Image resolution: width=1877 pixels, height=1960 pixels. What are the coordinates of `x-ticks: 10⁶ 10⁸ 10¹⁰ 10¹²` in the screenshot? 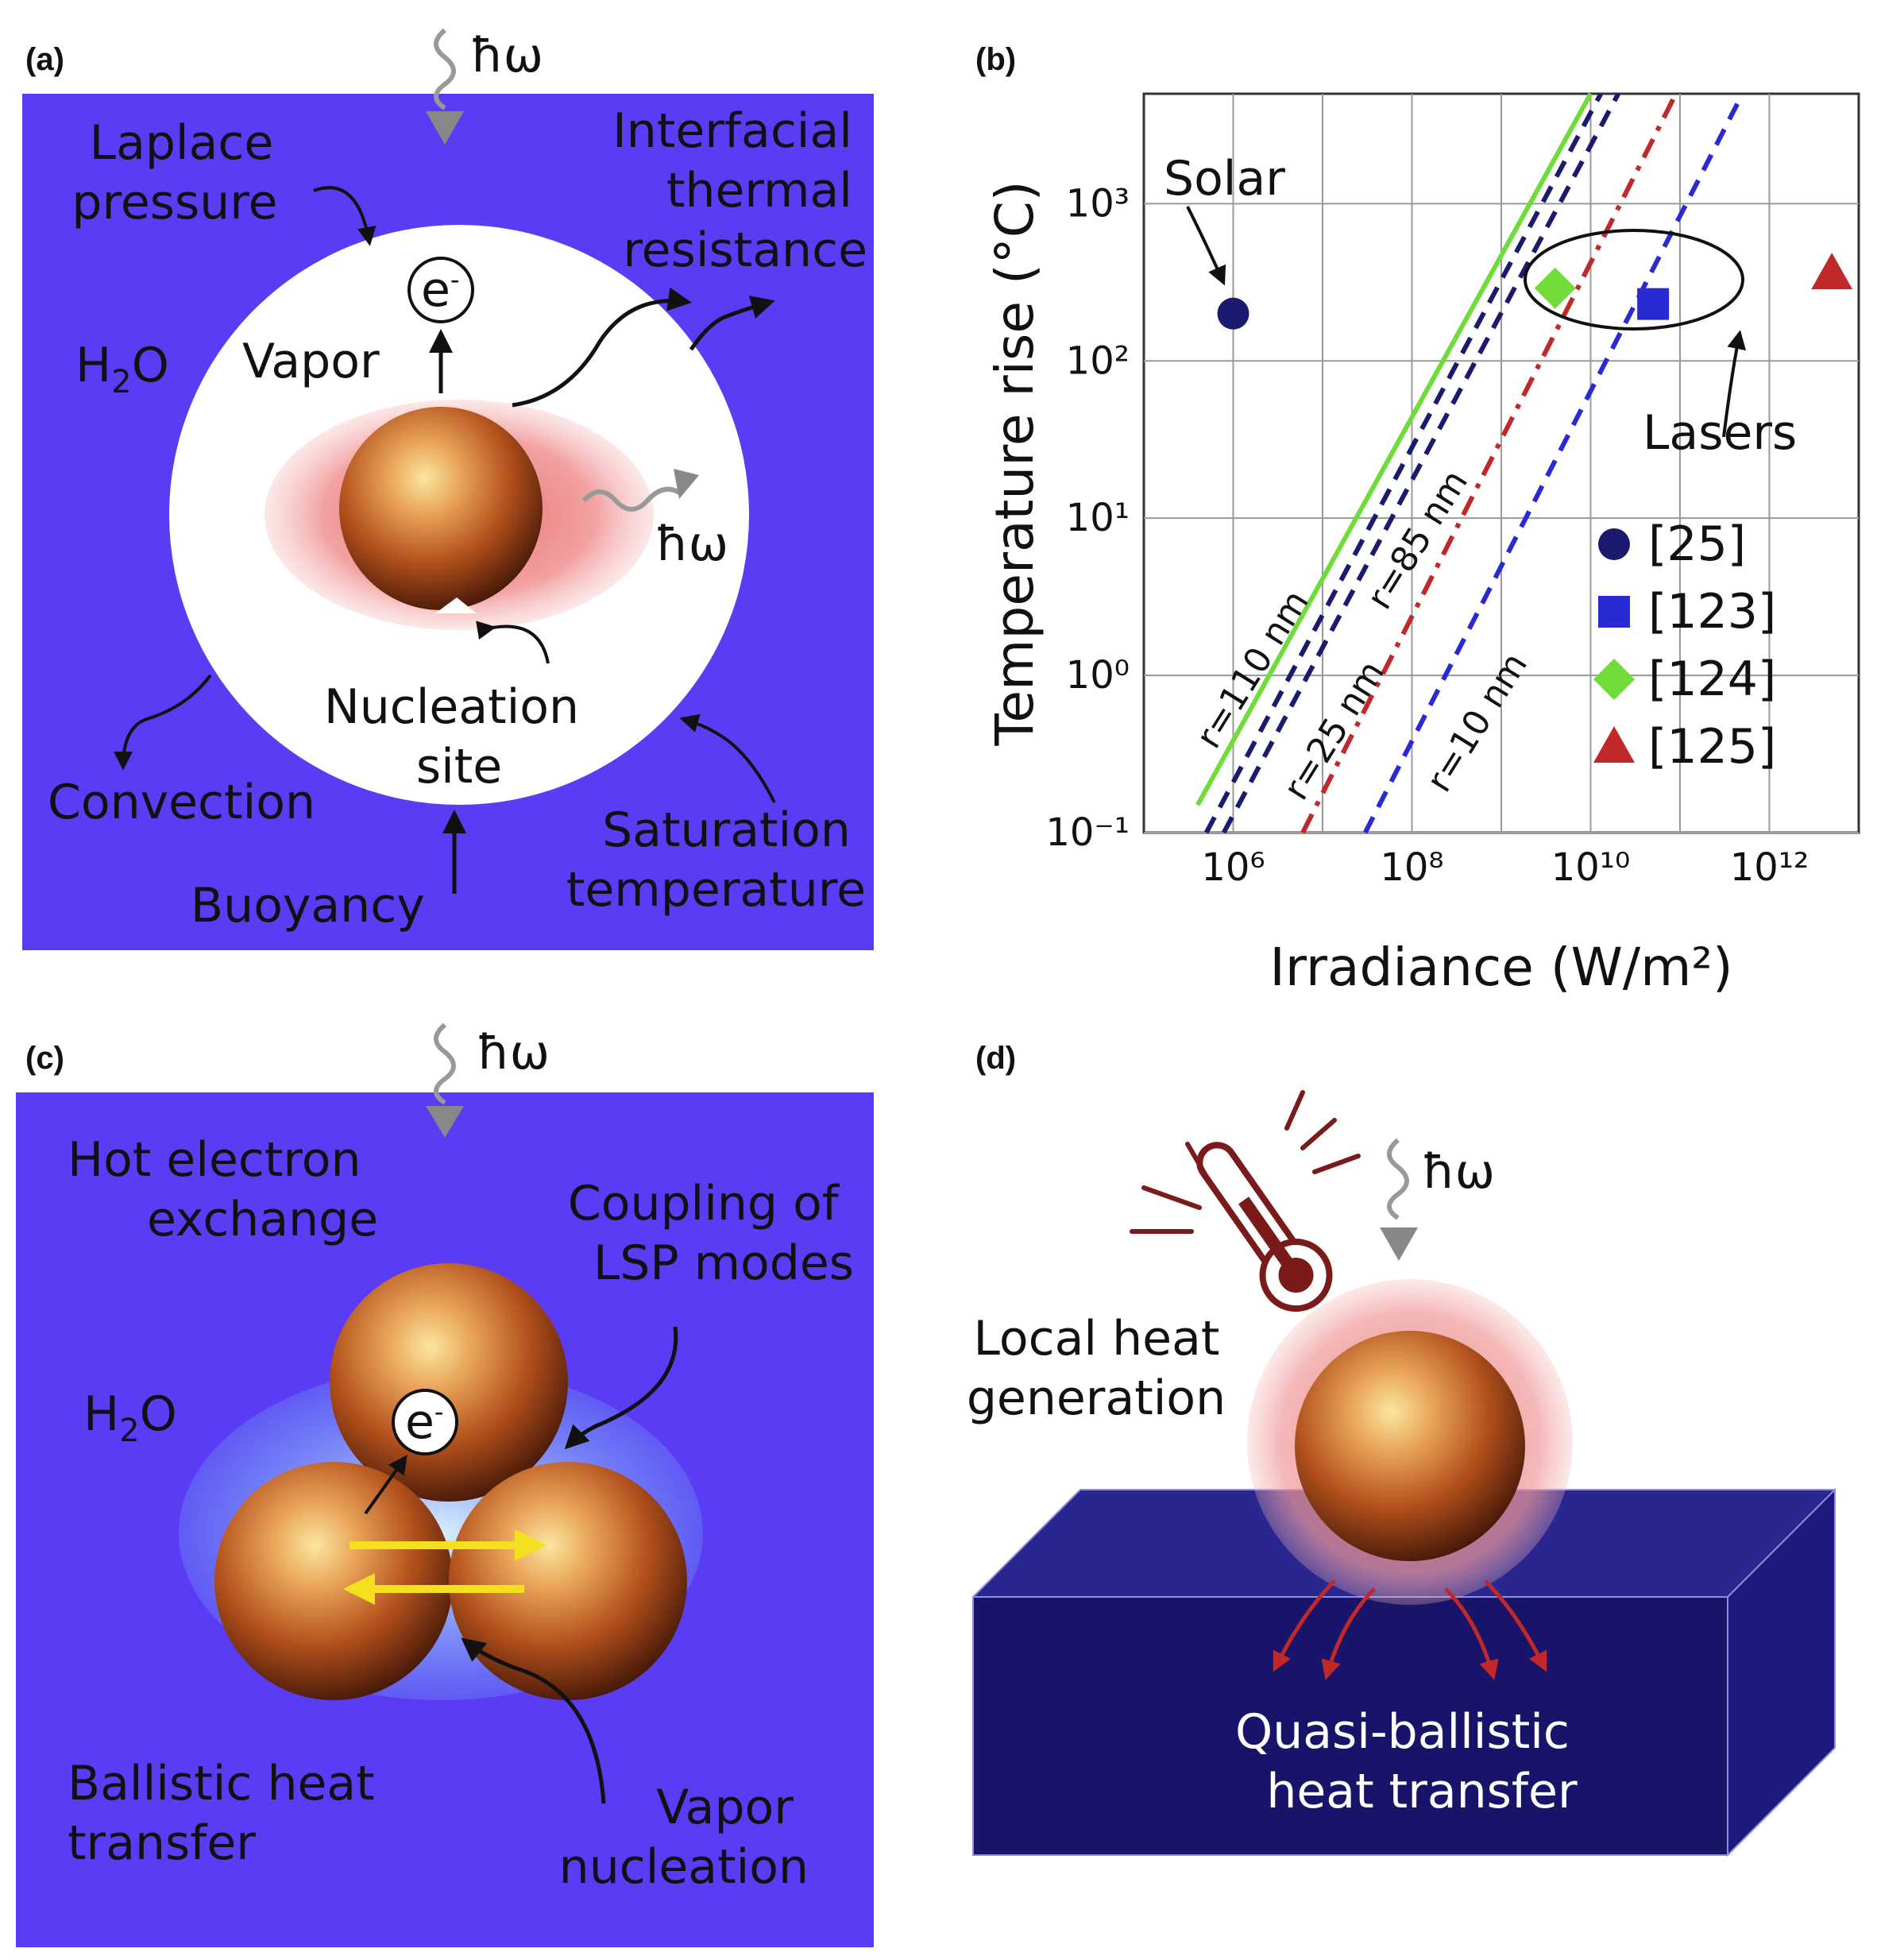 It's located at (1505, 867).